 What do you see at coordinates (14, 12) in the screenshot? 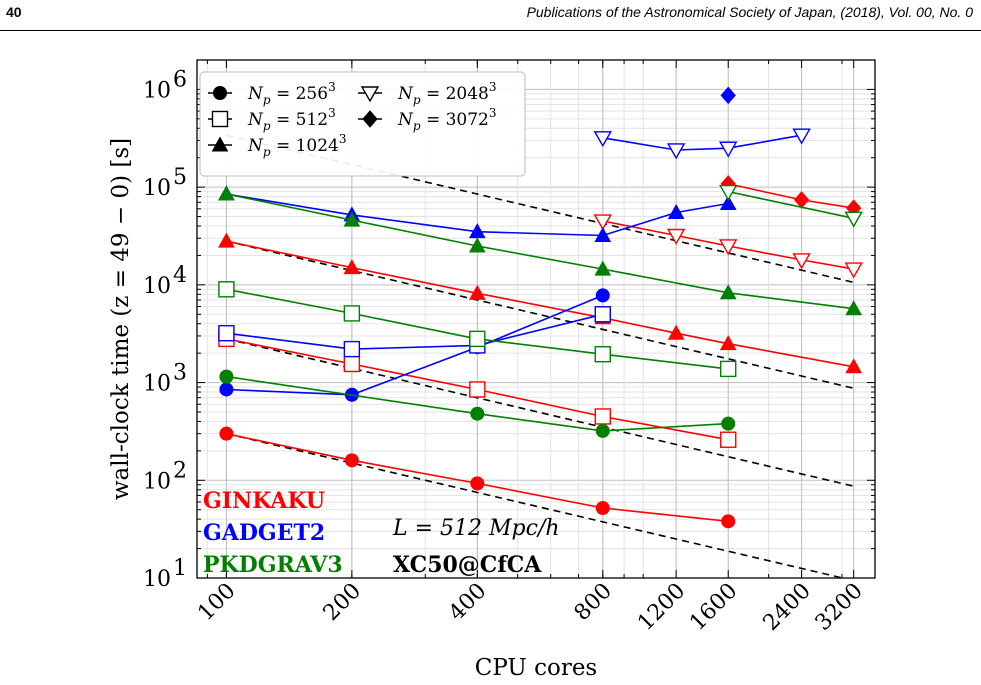
I see `page-number: 40` at bounding box center [14, 12].